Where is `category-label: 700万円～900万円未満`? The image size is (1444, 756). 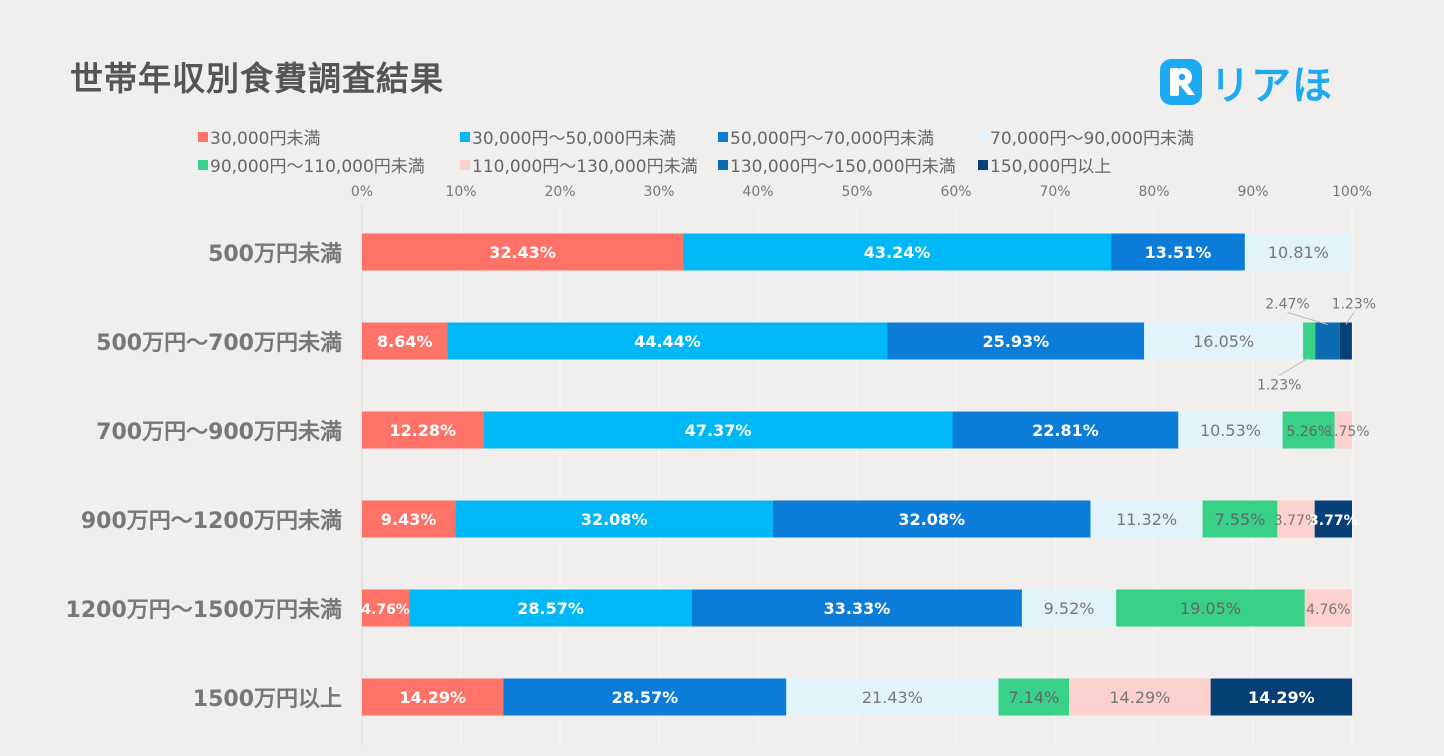
category-label: 700万円～900万円未満 is located at coordinates (219, 432).